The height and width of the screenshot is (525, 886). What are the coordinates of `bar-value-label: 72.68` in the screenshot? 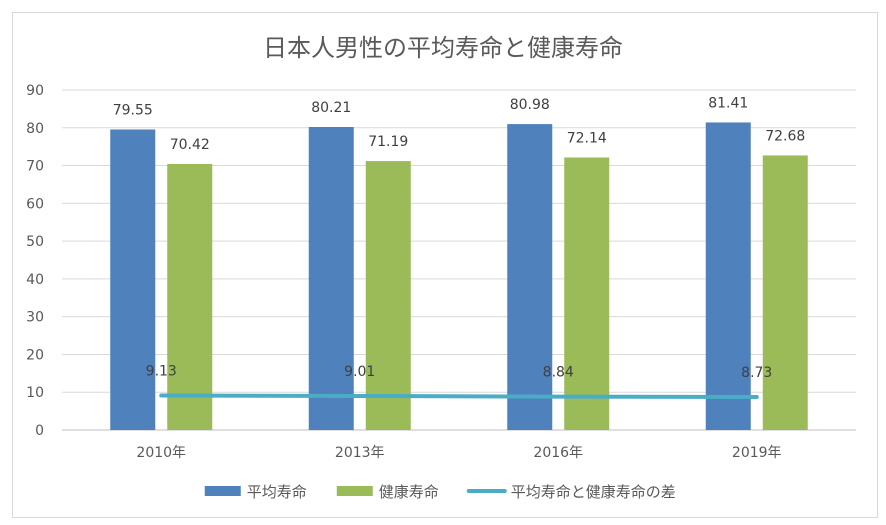 It's located at (785, 136).